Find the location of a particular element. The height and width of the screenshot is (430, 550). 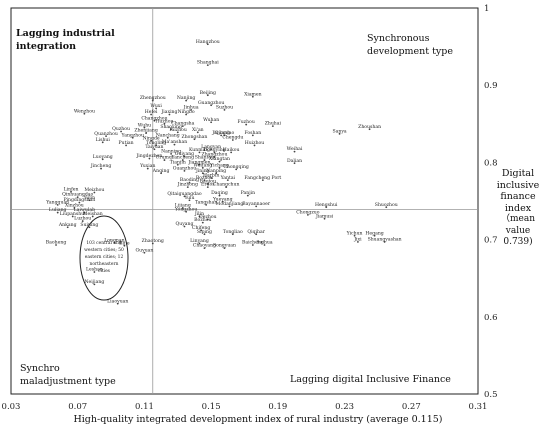

point-label: Songyuan is located at coordinates (224, 246).